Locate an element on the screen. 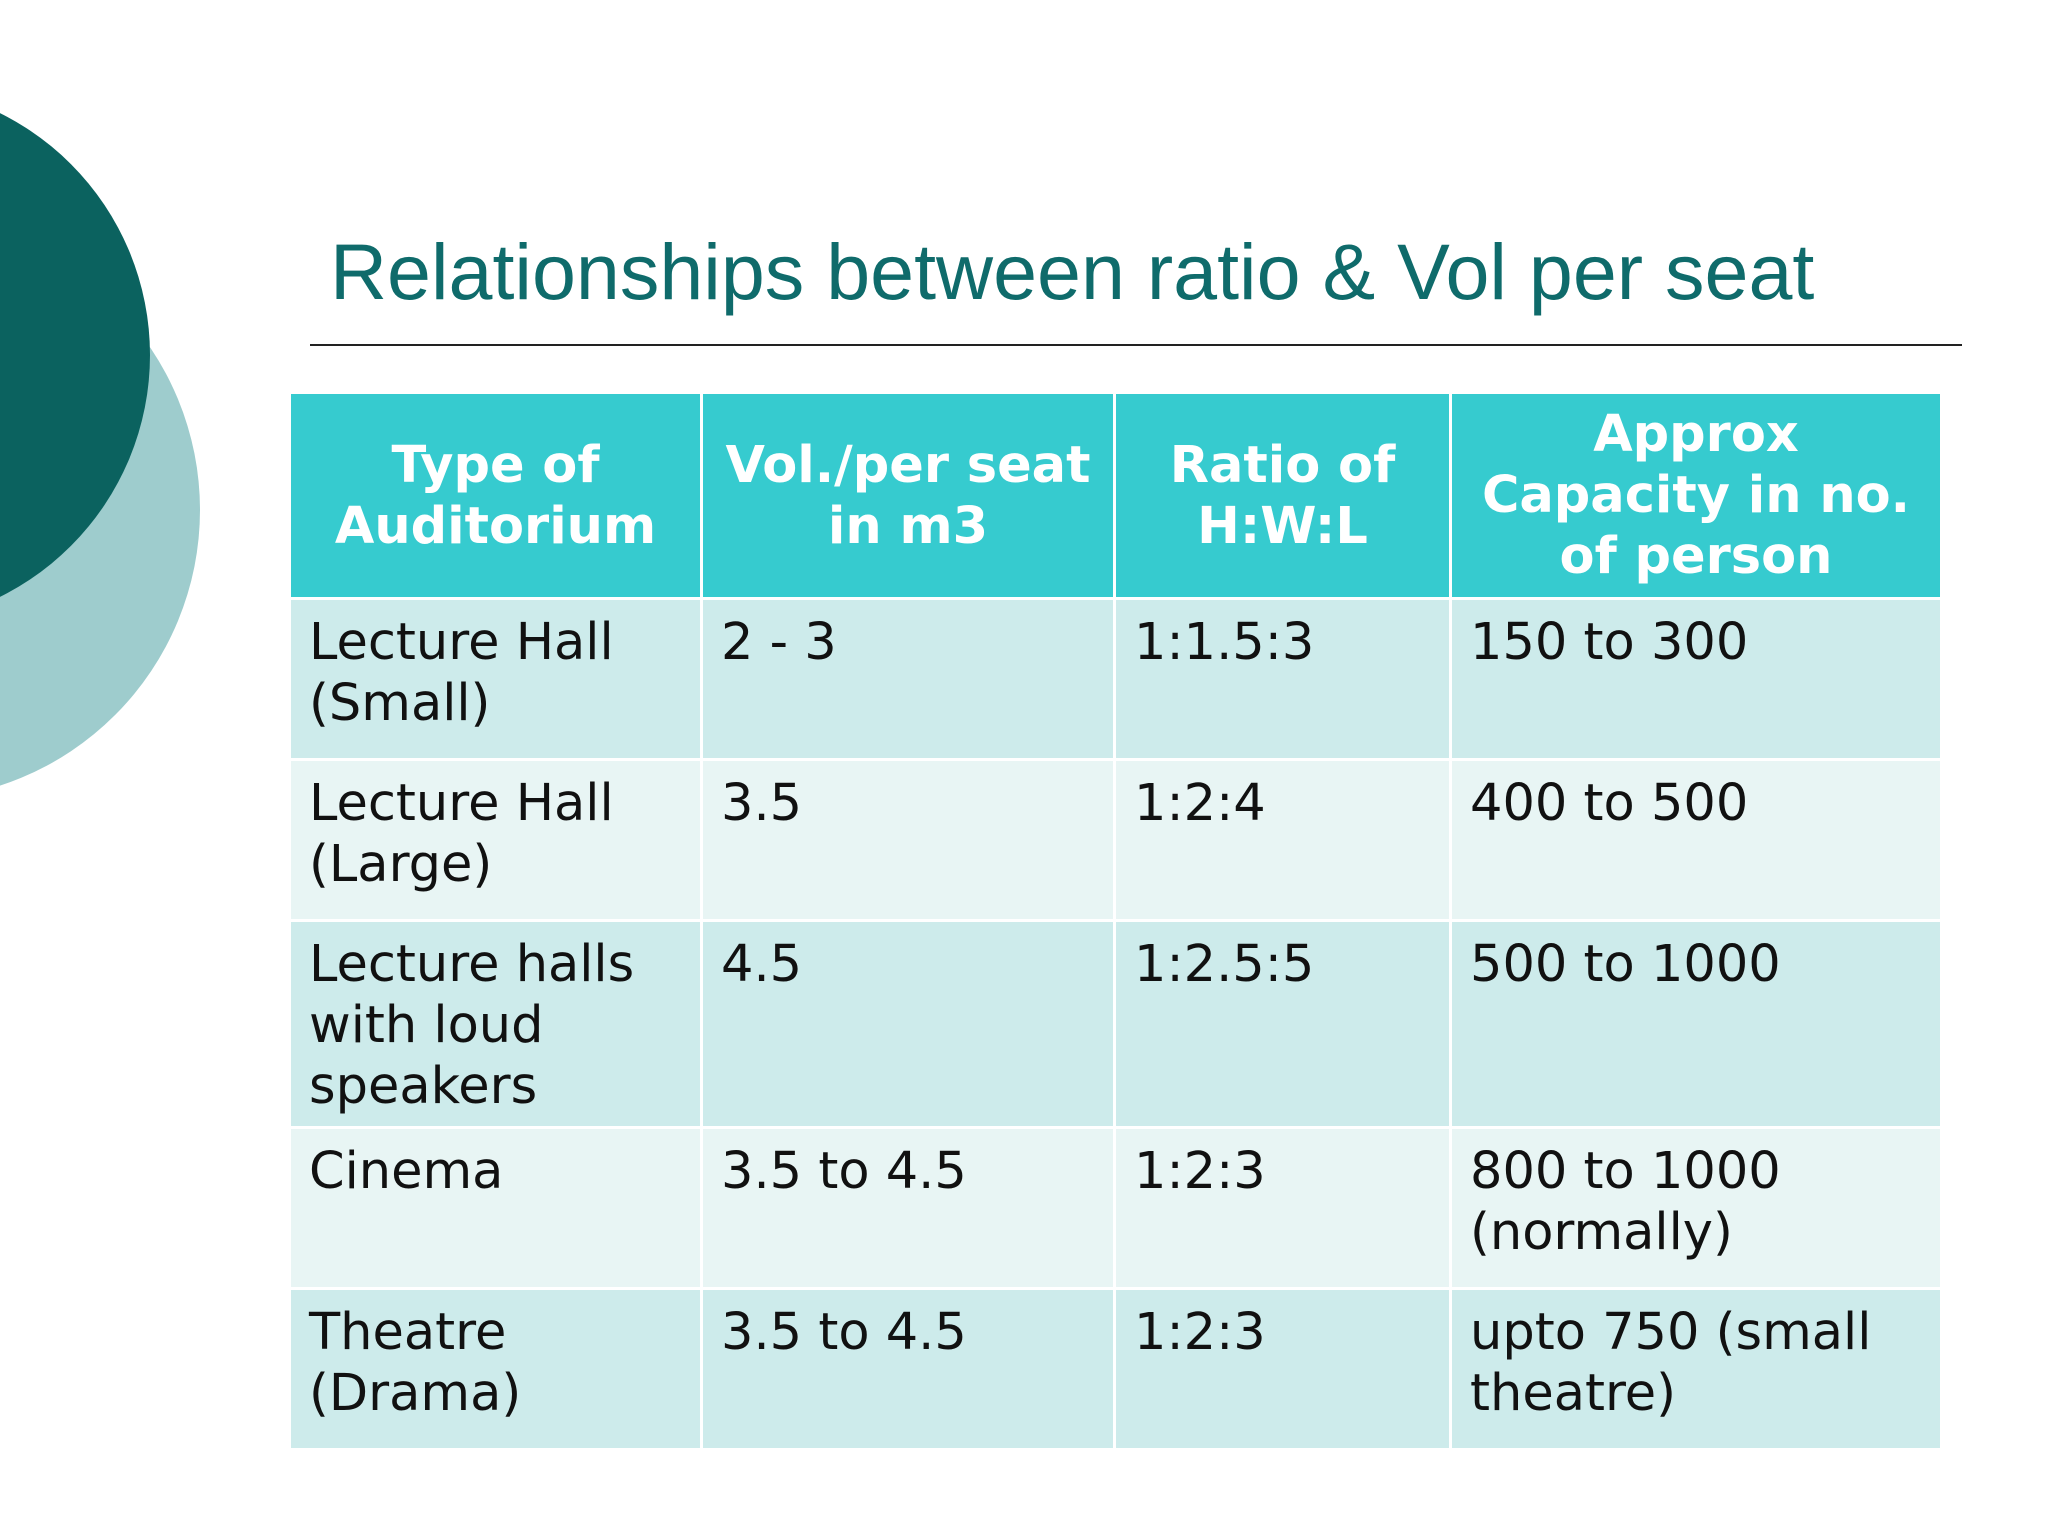 This screenshot has height=1536, width=2048. cell-ratio: 1:2:4 is located at coordinates (1282, 840).